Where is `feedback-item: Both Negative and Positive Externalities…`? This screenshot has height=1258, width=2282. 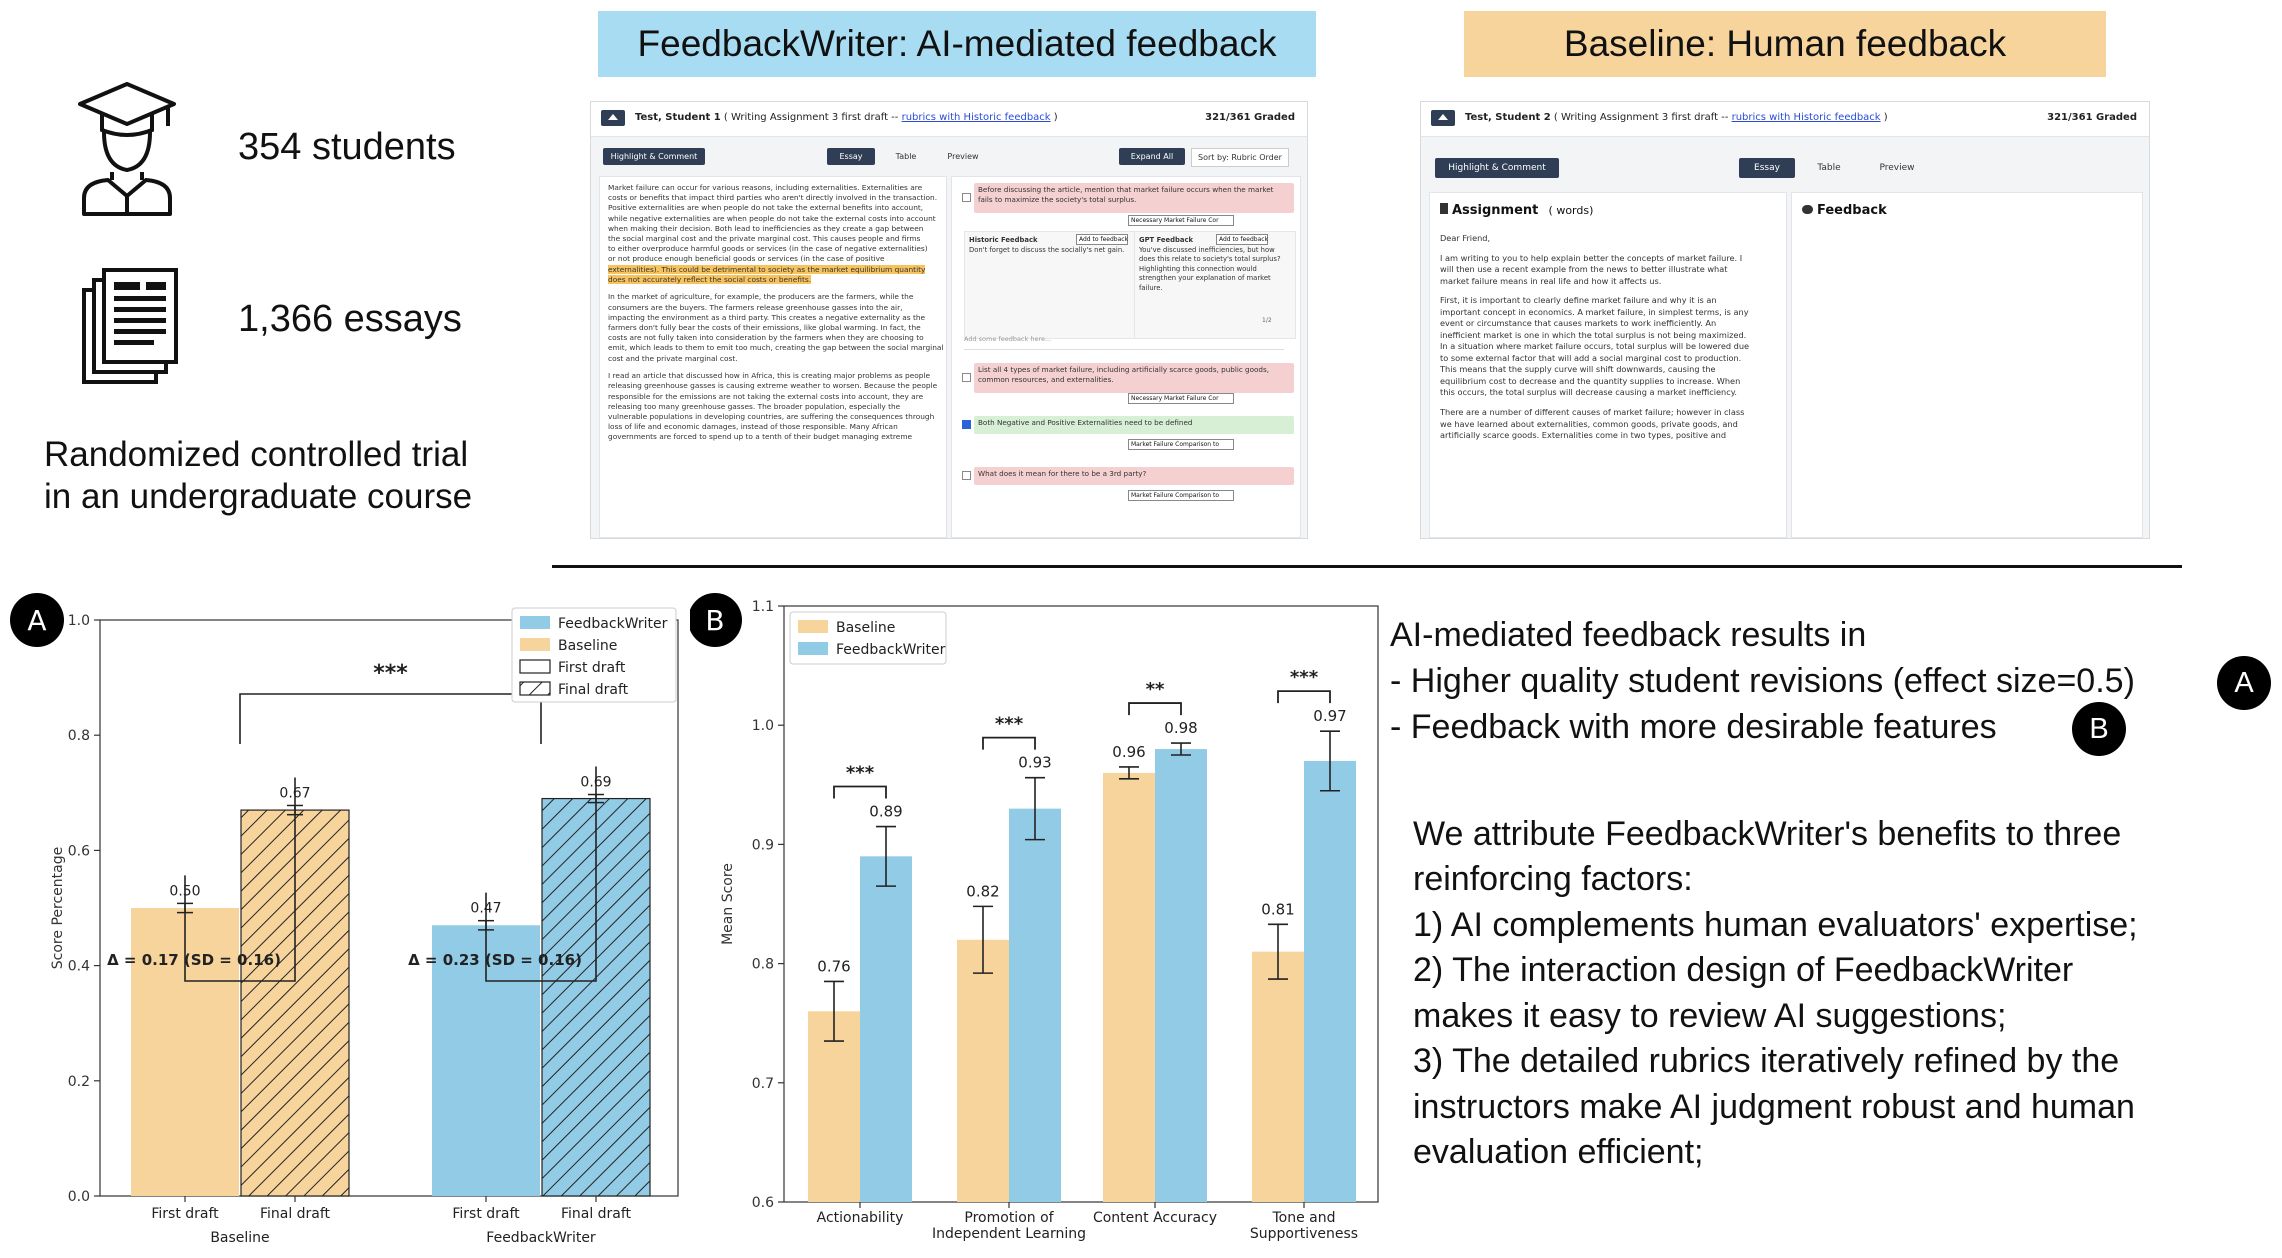
feedback-item: Both Negative and Positive Externalities… is located at coordinates (1134, 425).